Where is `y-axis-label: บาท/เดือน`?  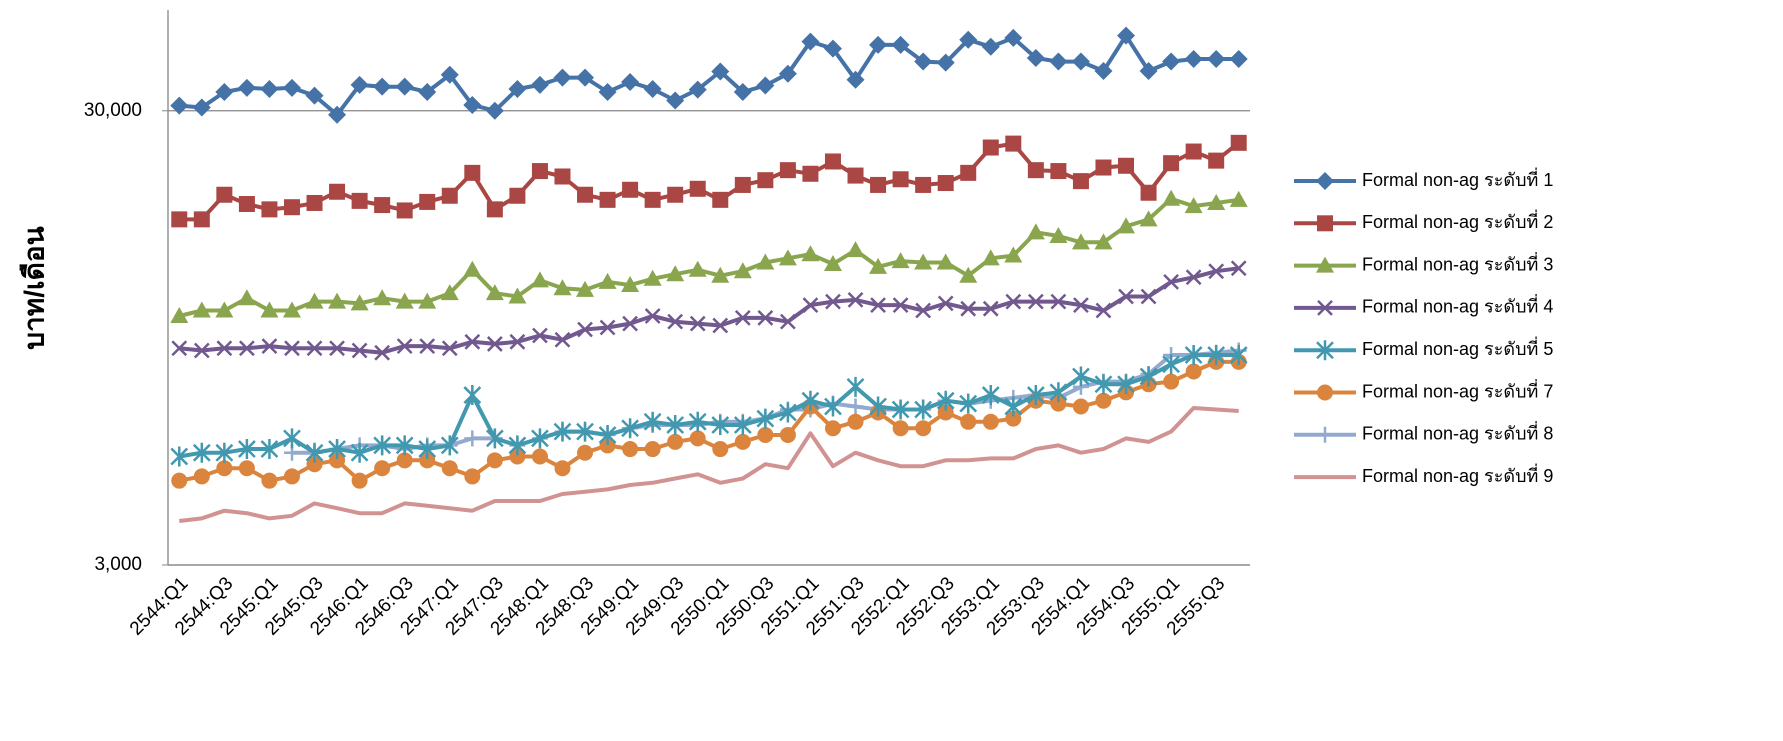
y-axis-label: บาท/เดือน is located at coordinates (33, 287).